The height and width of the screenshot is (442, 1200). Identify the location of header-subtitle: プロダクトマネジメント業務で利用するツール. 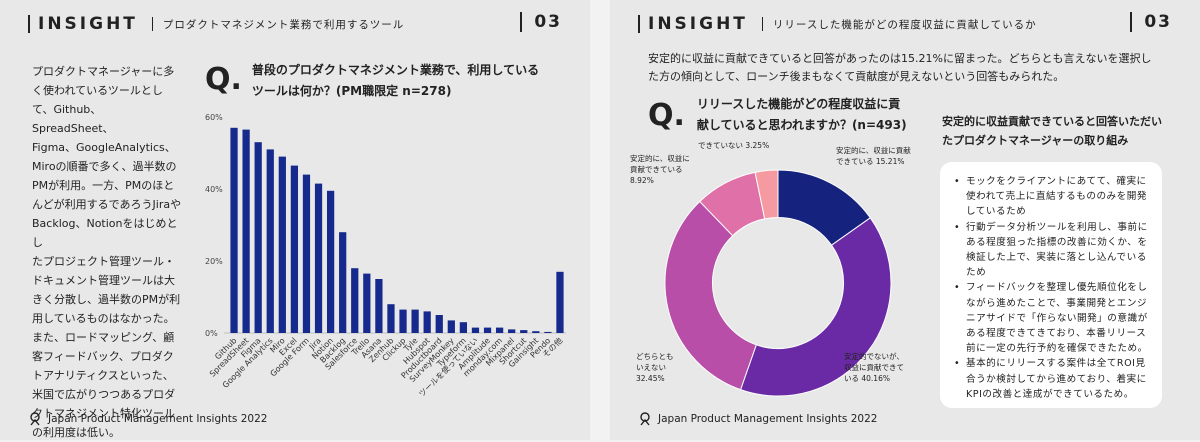
(283, 24).